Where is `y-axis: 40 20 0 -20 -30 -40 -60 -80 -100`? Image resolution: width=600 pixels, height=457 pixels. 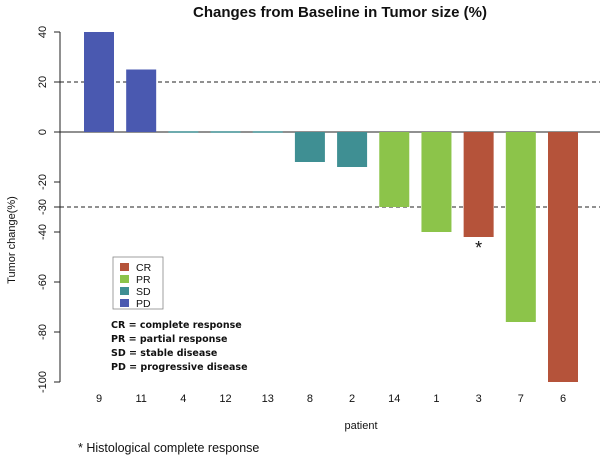
y-axis: 40 20 0 -20 -30 -40 -60 -80 -100 is located at coordinates (49, 209).